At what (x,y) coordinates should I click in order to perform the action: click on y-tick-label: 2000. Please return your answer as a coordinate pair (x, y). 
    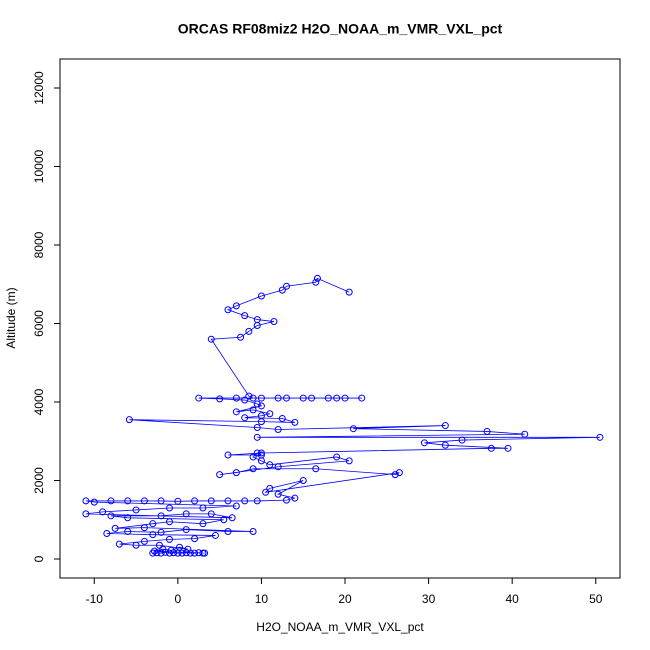
    Looking at the image, I should click on (39, 480).